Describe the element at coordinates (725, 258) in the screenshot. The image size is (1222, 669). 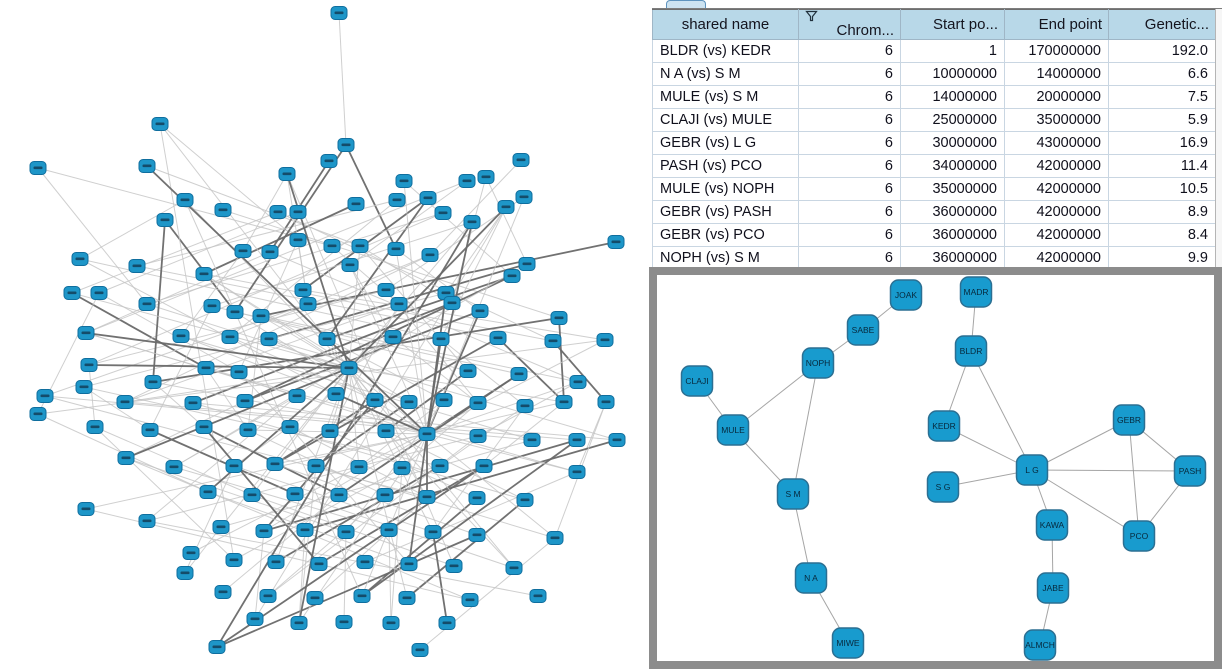
I see `cell-shared-name: NOPH (vs) S M` at that location.